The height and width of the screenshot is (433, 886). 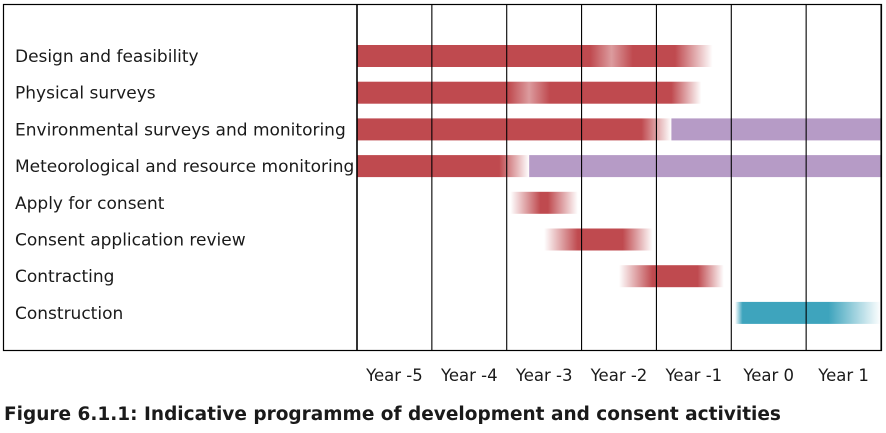 I want to click on task-label: Design and feasibility, so click(x=107, y=57).